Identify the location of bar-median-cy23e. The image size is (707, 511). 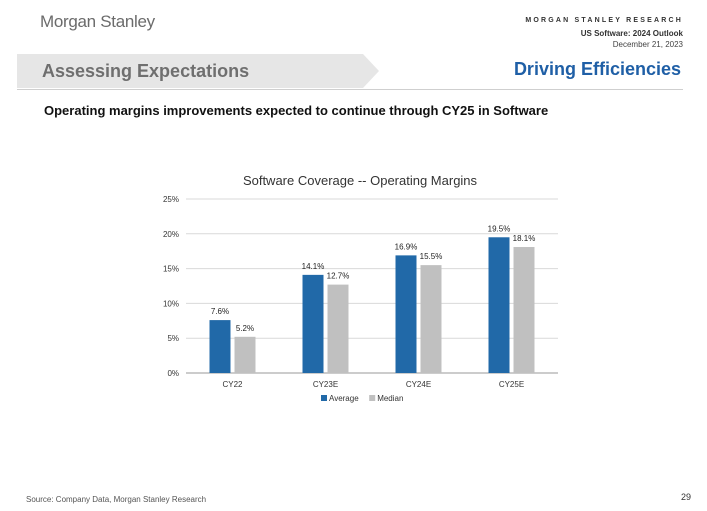
(338, 328).